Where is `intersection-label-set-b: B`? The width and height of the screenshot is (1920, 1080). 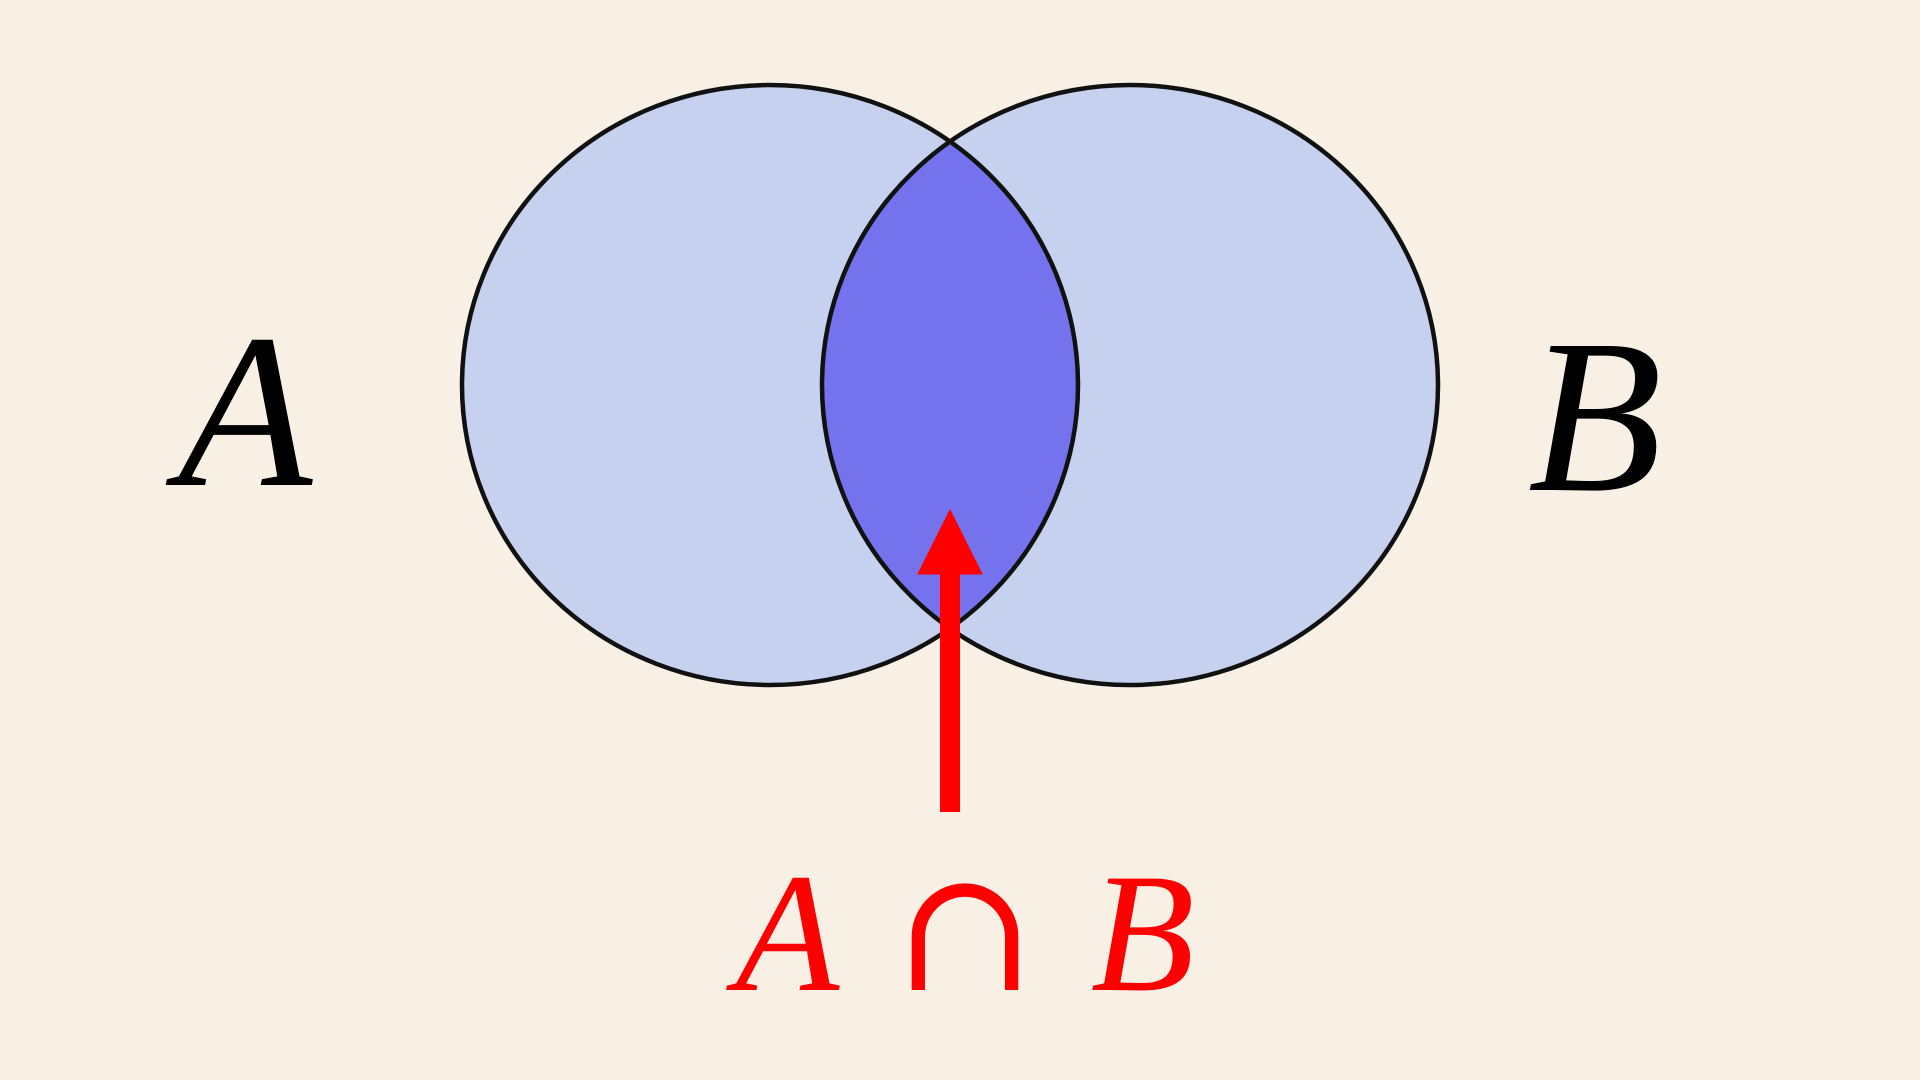
intersection-label-set-b: B is located at coordinates (1143, 933).